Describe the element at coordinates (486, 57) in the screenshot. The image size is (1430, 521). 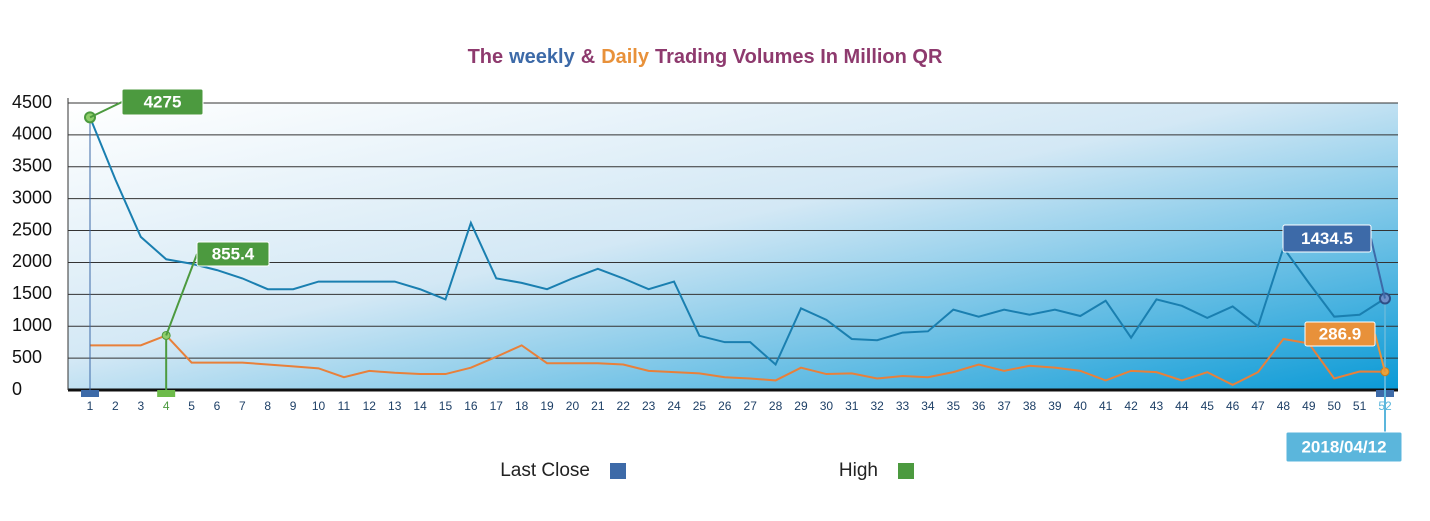
I see `title-part: The` at that location.